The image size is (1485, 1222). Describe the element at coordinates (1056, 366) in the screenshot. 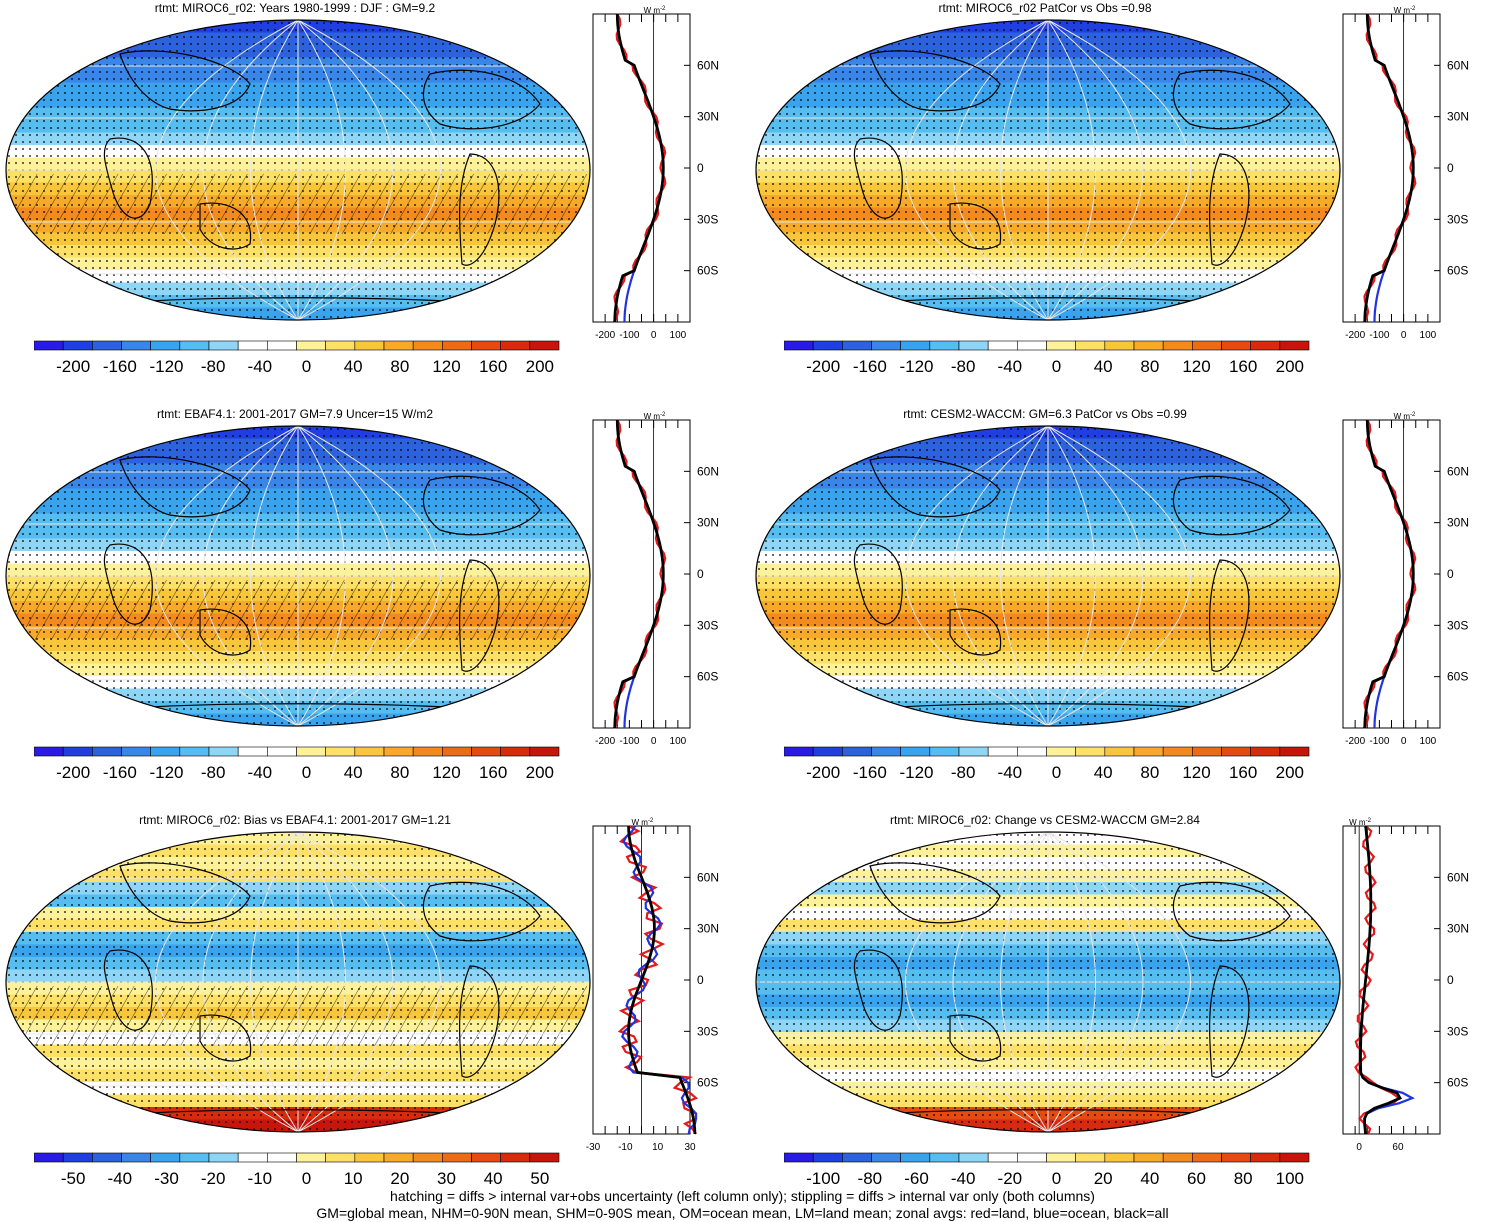

I see `colorbar-tick-label: 0` at that location.